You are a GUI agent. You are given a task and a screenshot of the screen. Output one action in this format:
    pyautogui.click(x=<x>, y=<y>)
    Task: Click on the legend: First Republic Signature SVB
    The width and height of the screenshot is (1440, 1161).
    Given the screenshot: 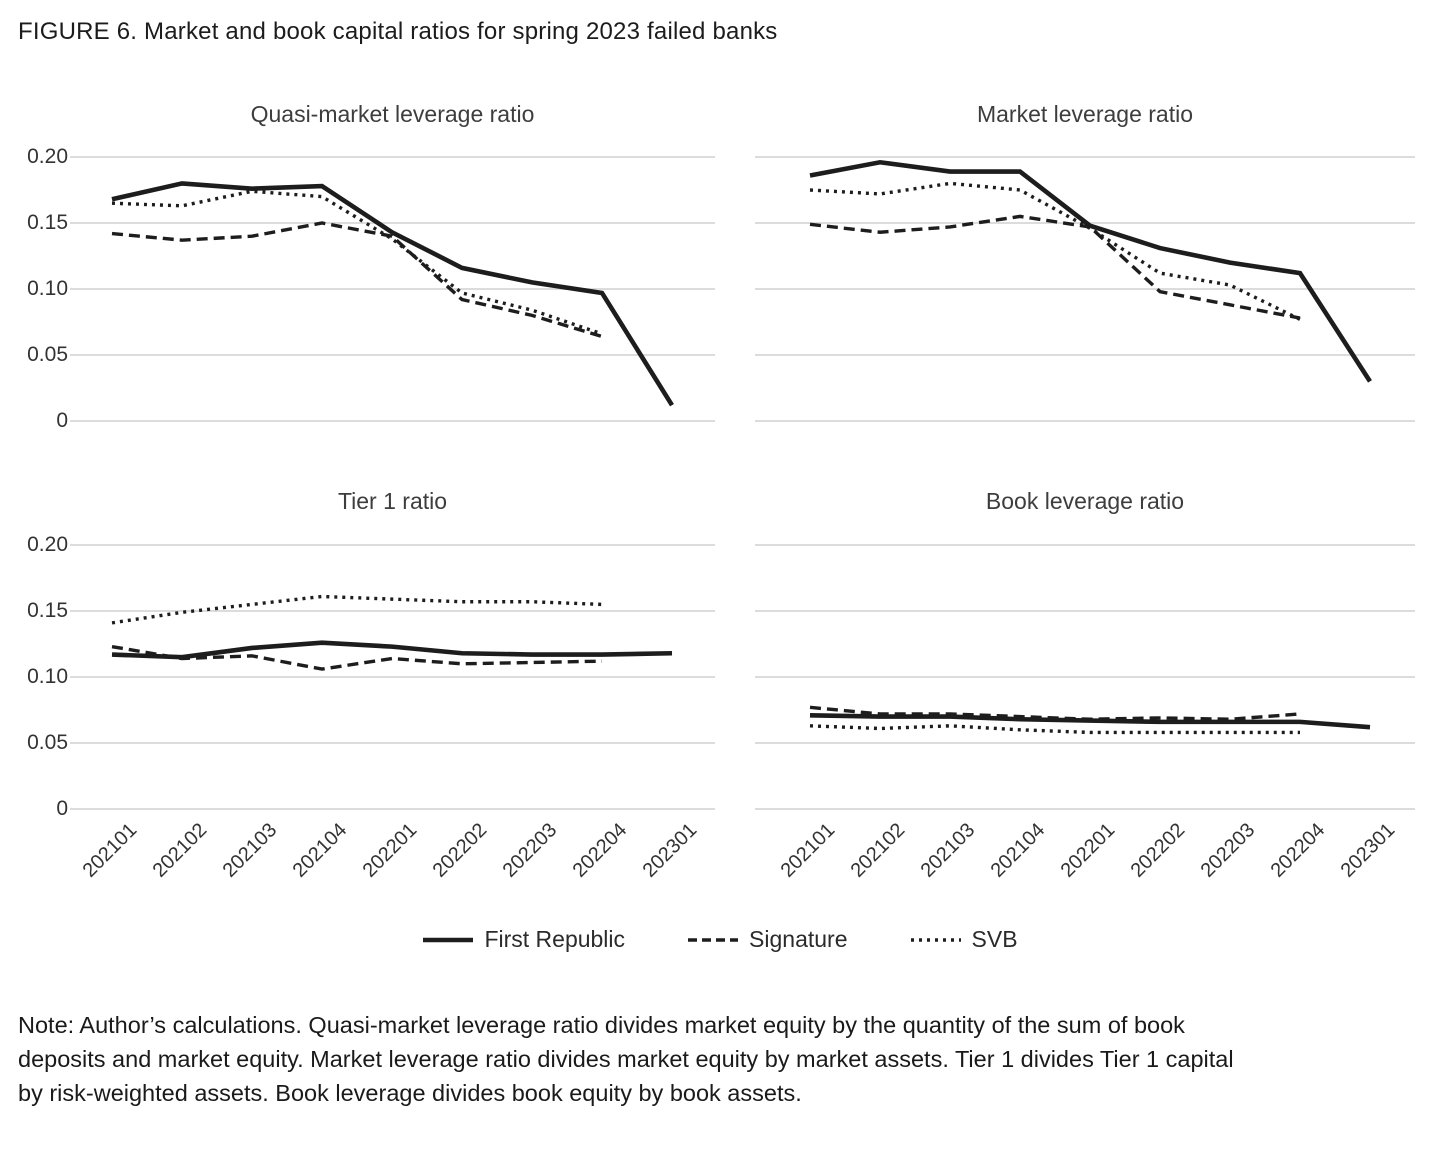 What is the action you would take?
    pyautogui.click(x=720, y=939)
    